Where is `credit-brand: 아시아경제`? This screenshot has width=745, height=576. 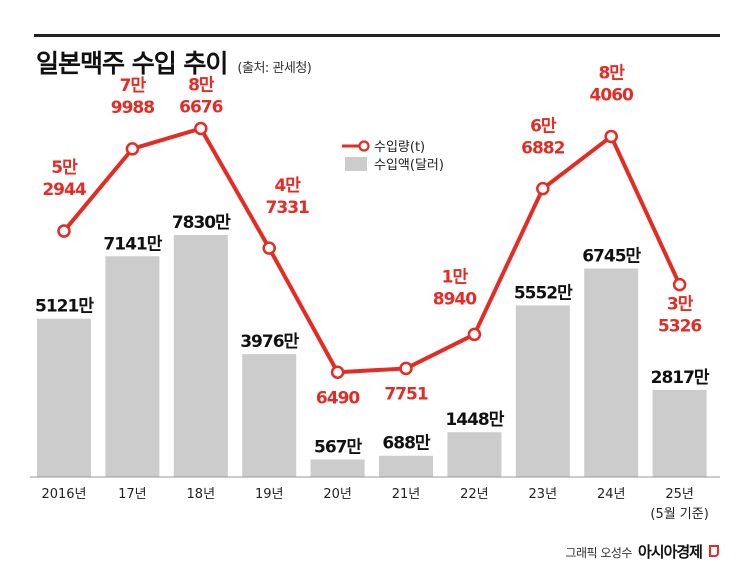 credit-brand: 아시아경제 is located at coordinates (670, 552).